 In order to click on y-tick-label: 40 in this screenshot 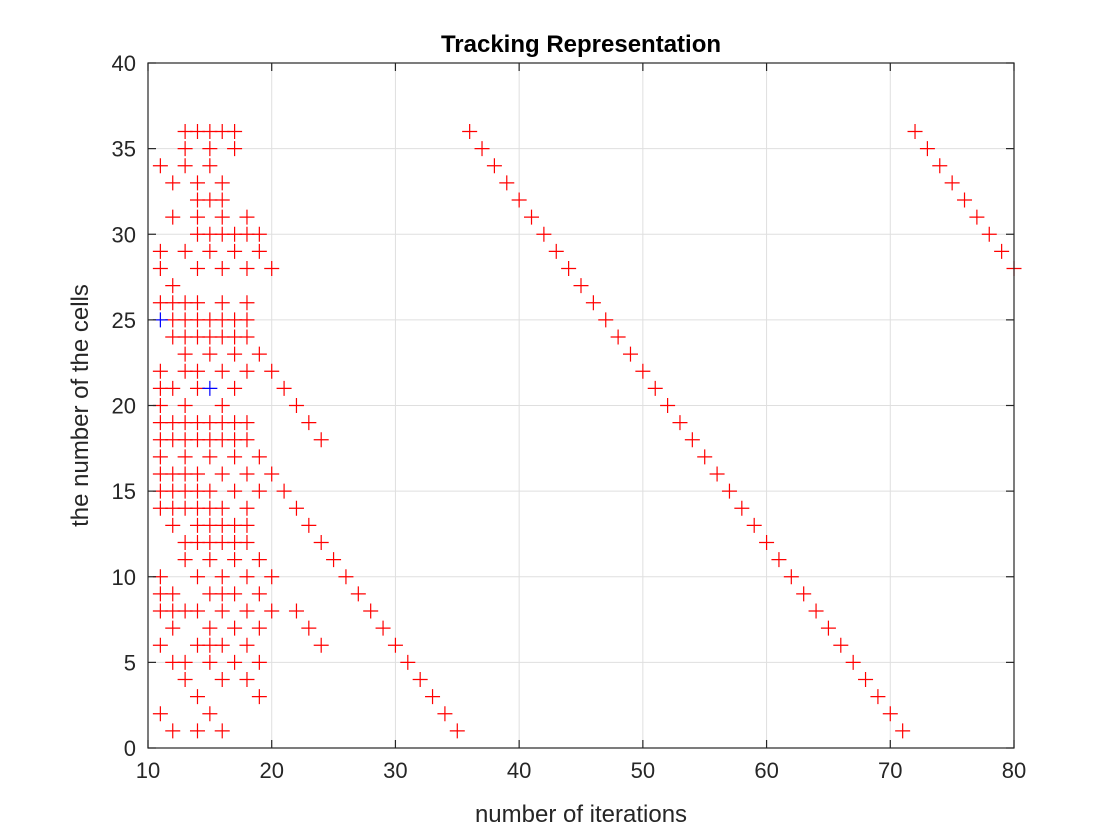, I will do `click(124, 63)`.